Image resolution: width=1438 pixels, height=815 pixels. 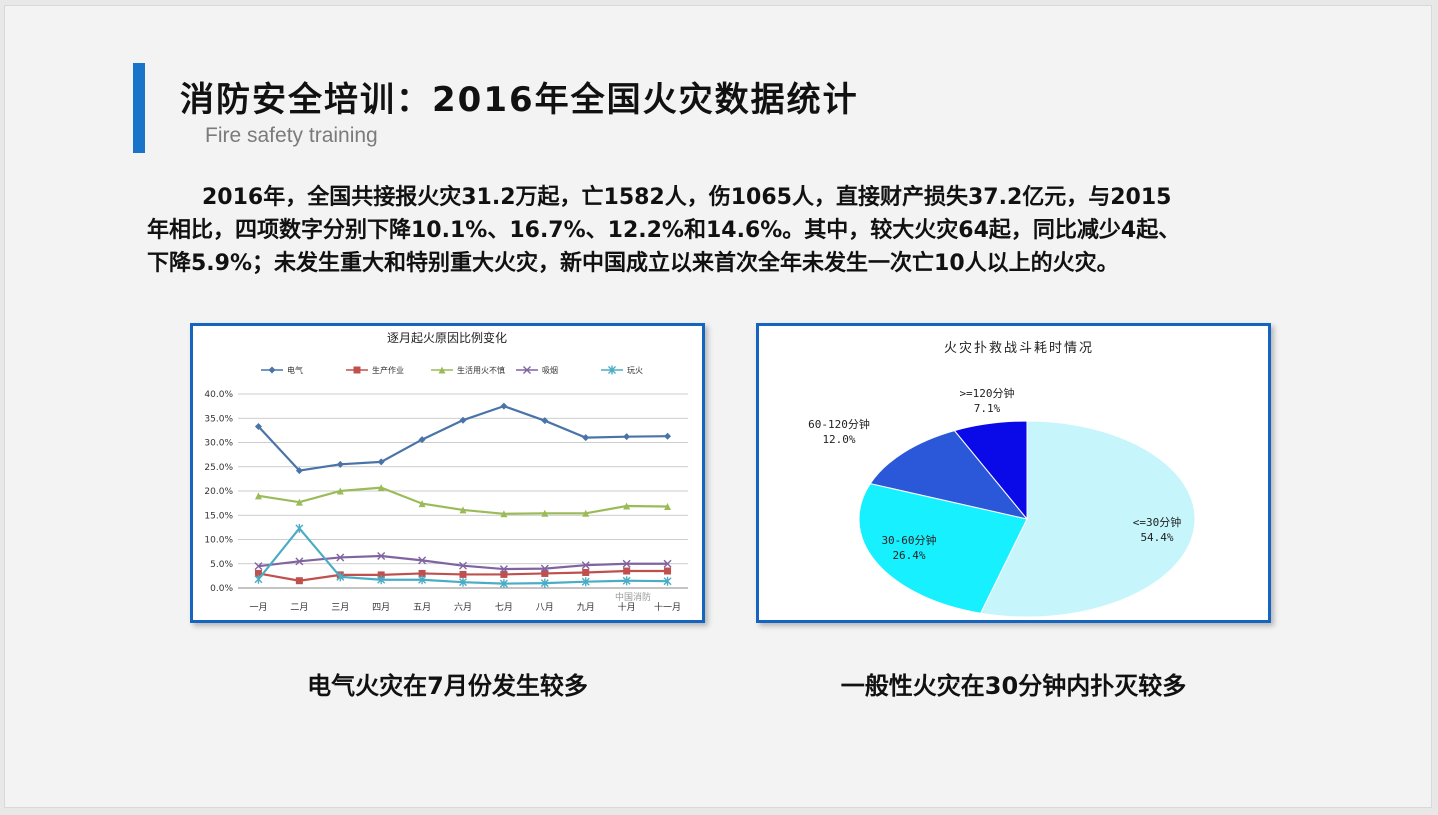 What do you see at coordinates (258, 607) in the screenshot?
I see `x-tick-label: 一月` at bounding box center [258, 607].